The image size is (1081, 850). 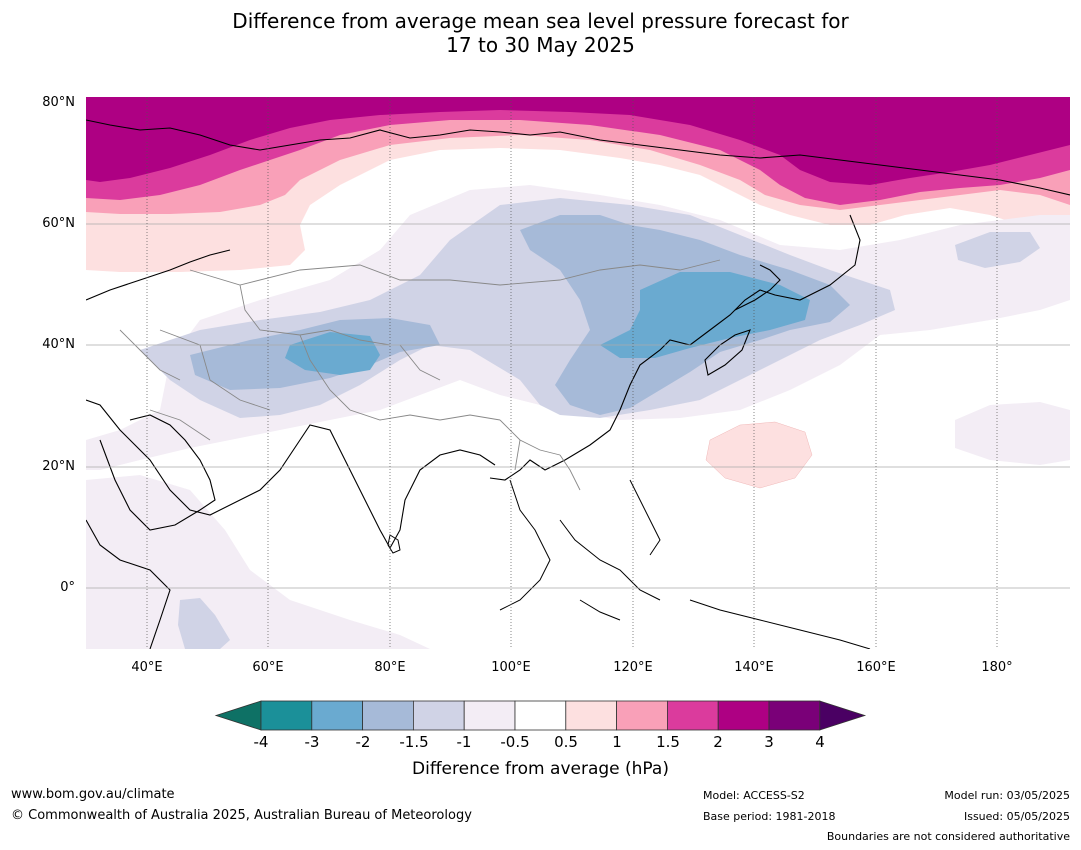 I want to click on lon-label-100e: 100°E, so click(x=511, y=667).